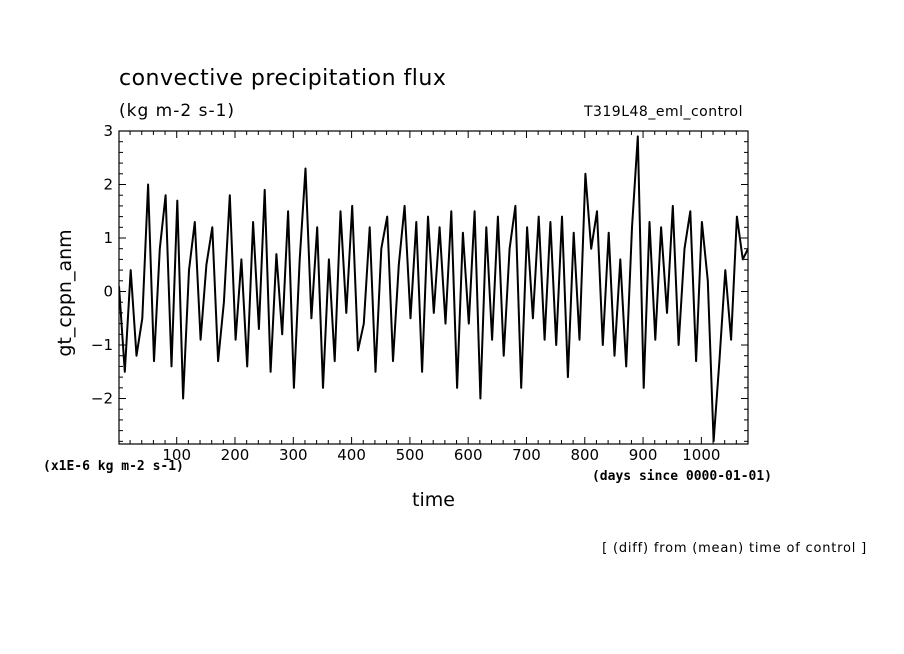 The image size is (904, 654). I want to click on x-units-label: (days since 0000-01-01), so click(681, 476).